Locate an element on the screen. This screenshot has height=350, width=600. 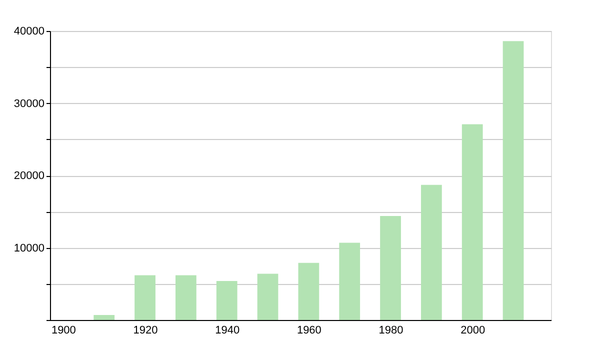
x-tick-label: 1900 is located at coordinates (63, 330).